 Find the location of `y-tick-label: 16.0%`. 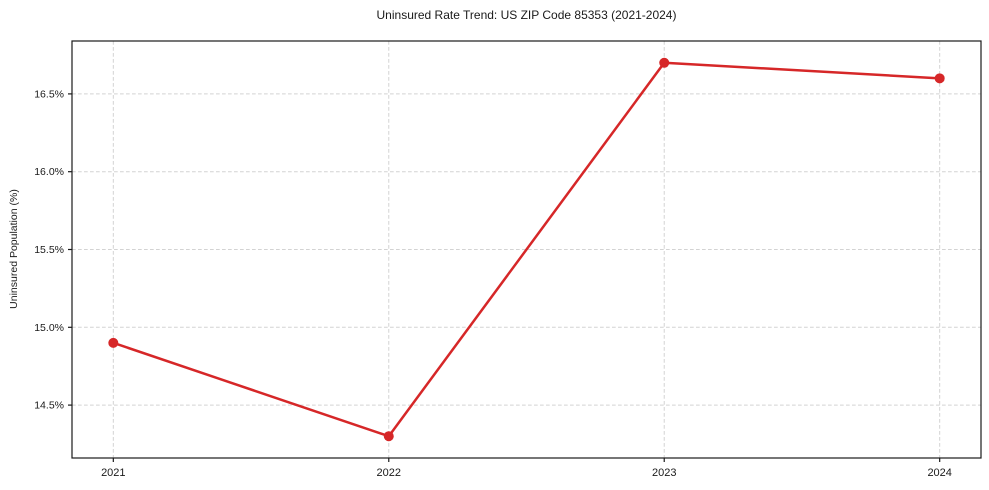

y-tick-label: 16.0% is located at coordinates (49, 172).